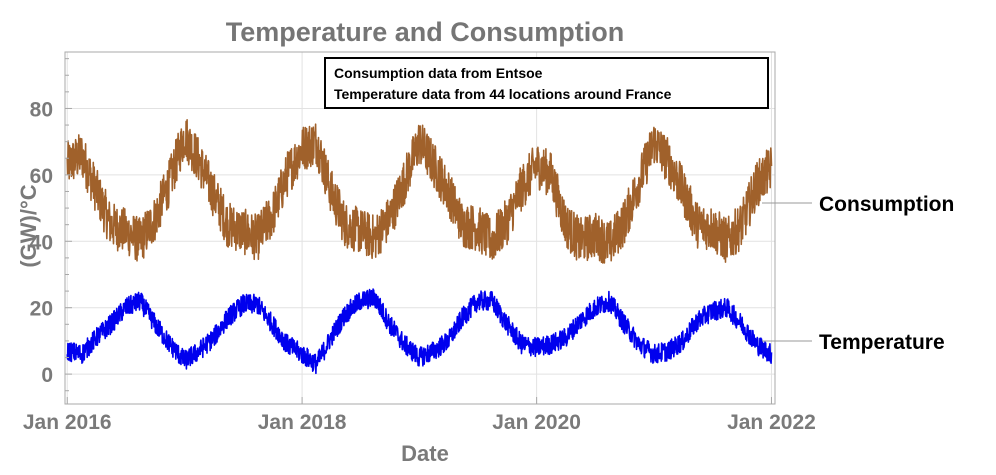  I want to click on y-tick-label: 60, so click(41, 176).